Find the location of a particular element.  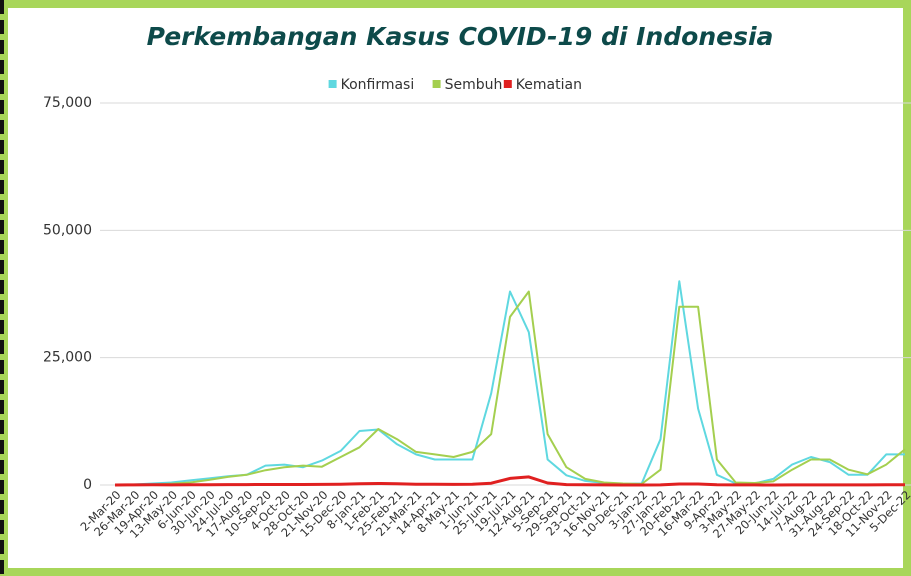

legend-label: Sembuh is located at coordinates (474, 85).